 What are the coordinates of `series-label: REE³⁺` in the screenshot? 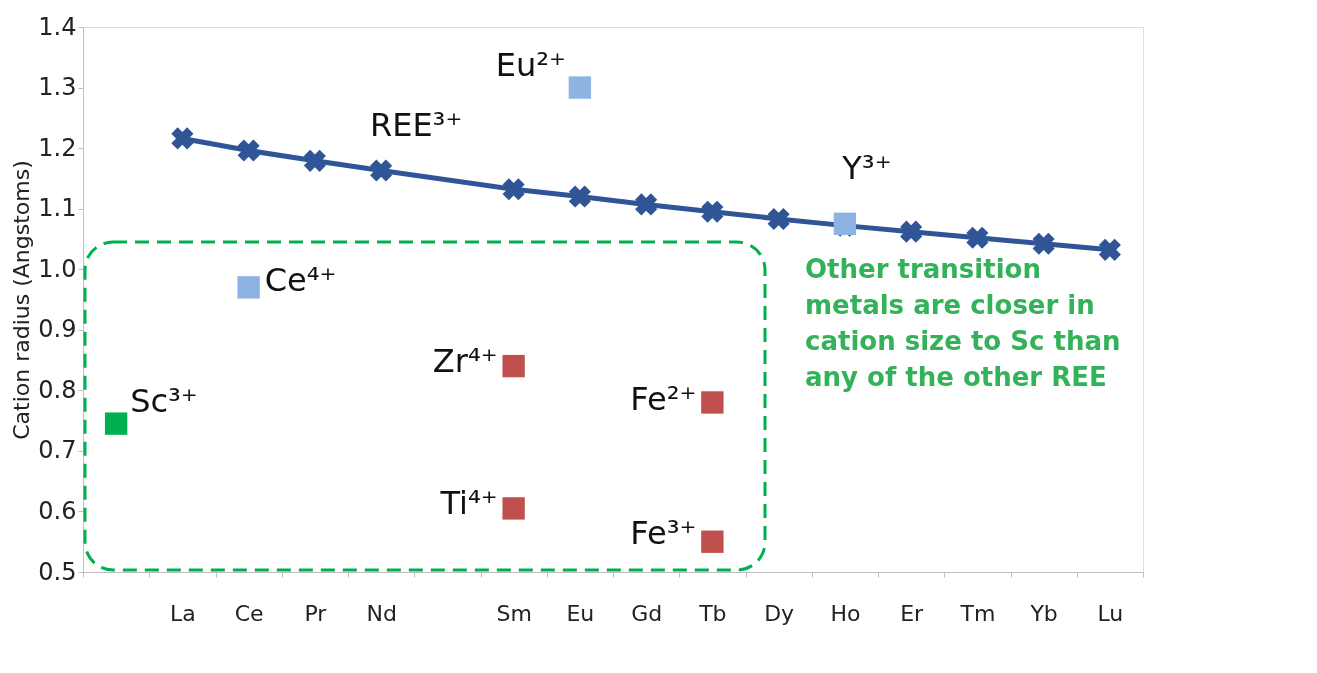 It's located at (416, 124).